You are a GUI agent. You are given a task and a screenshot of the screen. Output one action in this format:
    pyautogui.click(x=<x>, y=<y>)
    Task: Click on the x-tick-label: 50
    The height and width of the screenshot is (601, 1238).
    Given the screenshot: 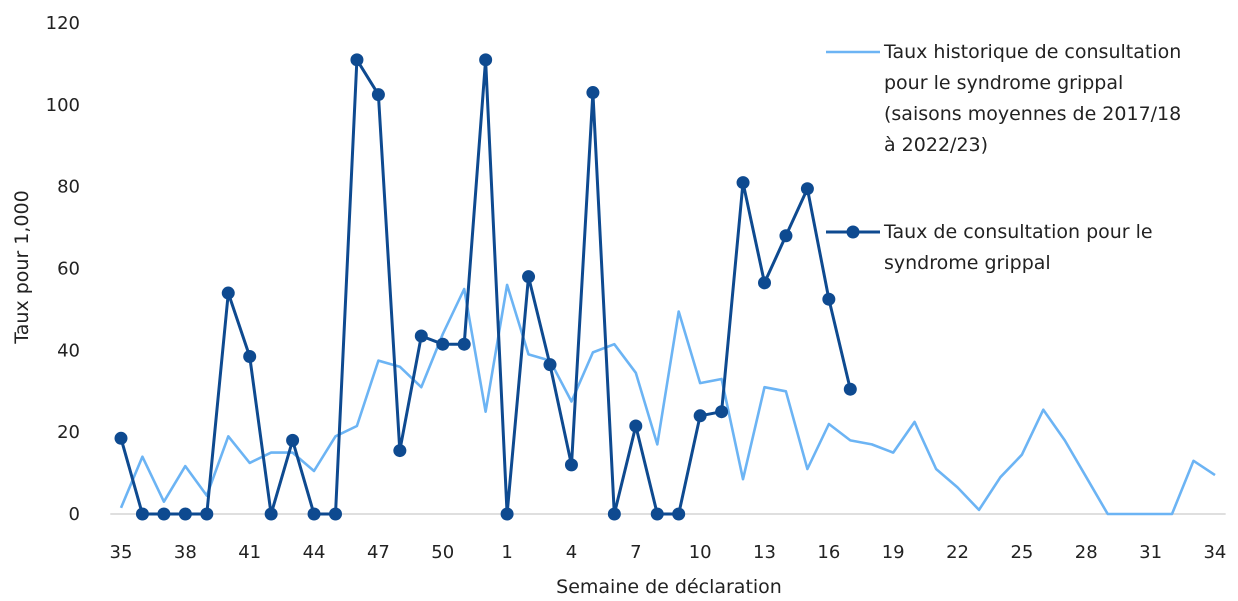 What is the action you would take?
    pyautogui.click(x=442, y=552)
    